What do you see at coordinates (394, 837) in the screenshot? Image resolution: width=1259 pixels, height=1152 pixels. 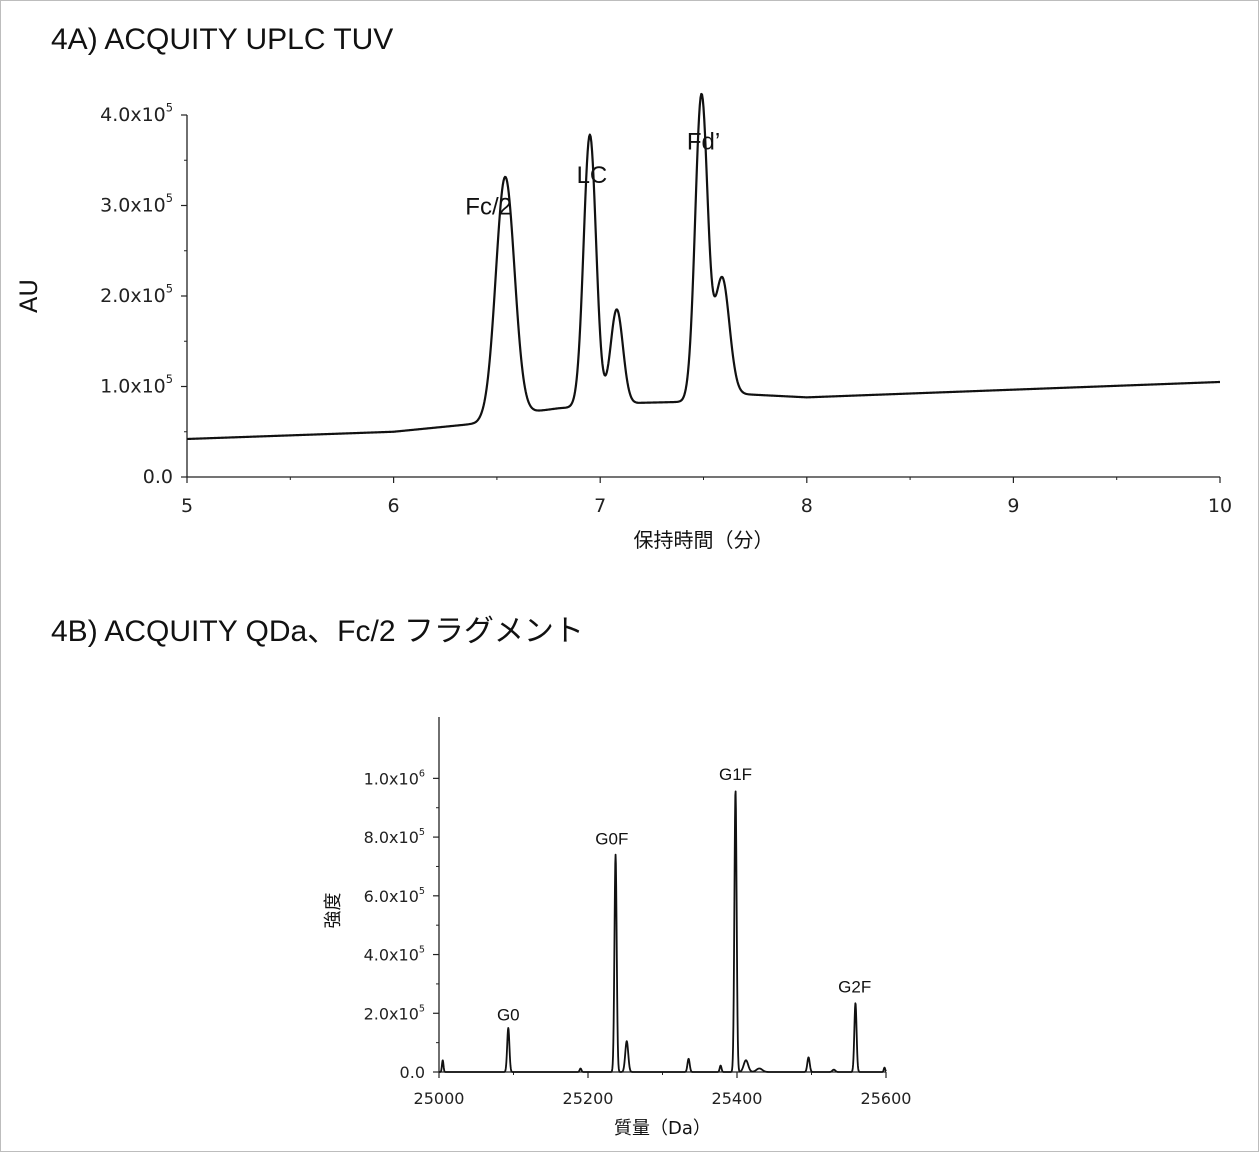 I see `y-tick-label: 8.0x10⁵` at bounding box center [394, 837].